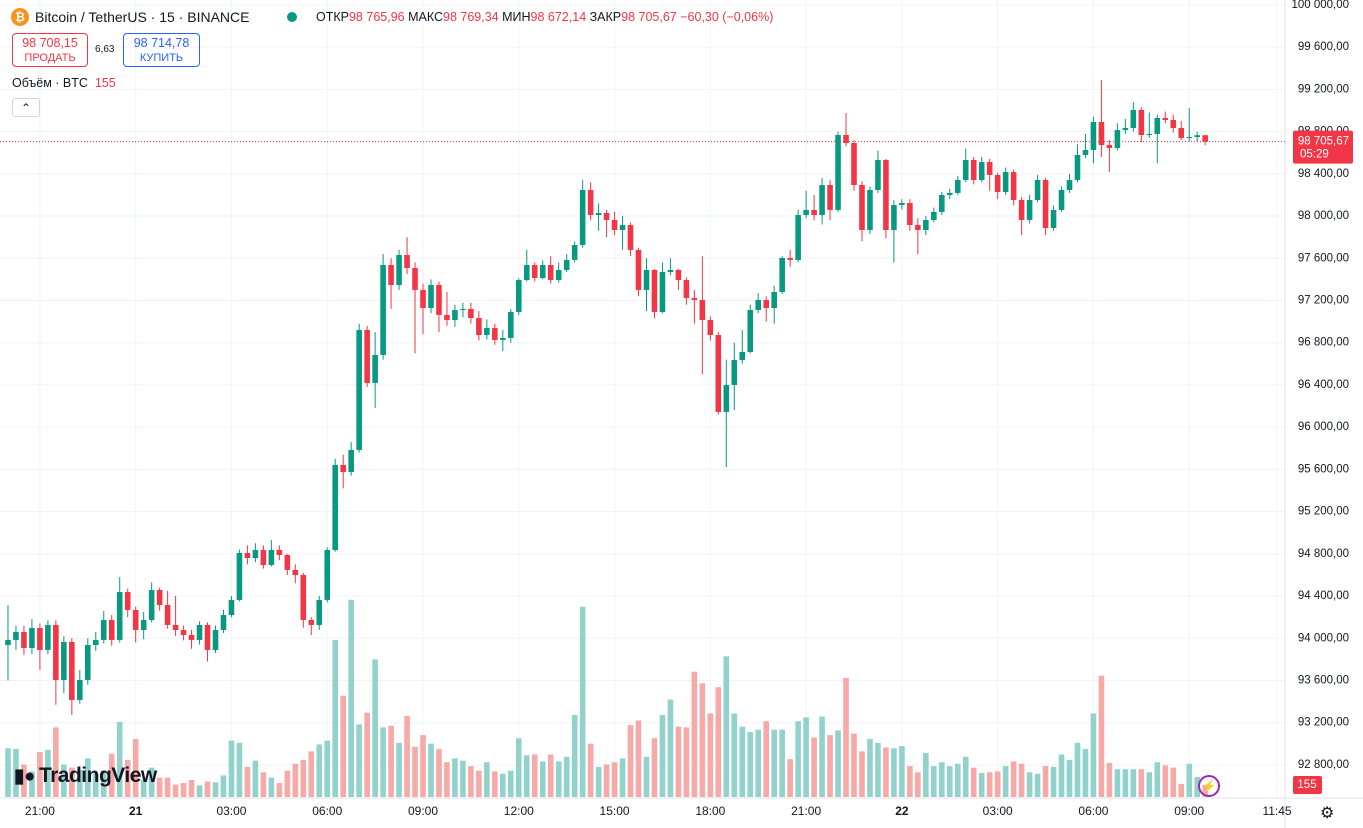 This screenshot has height=828, width=1363. Describe the element at coordinates (26, 107) in the screenshot. I see `collapse-button: ⌃` at that location.